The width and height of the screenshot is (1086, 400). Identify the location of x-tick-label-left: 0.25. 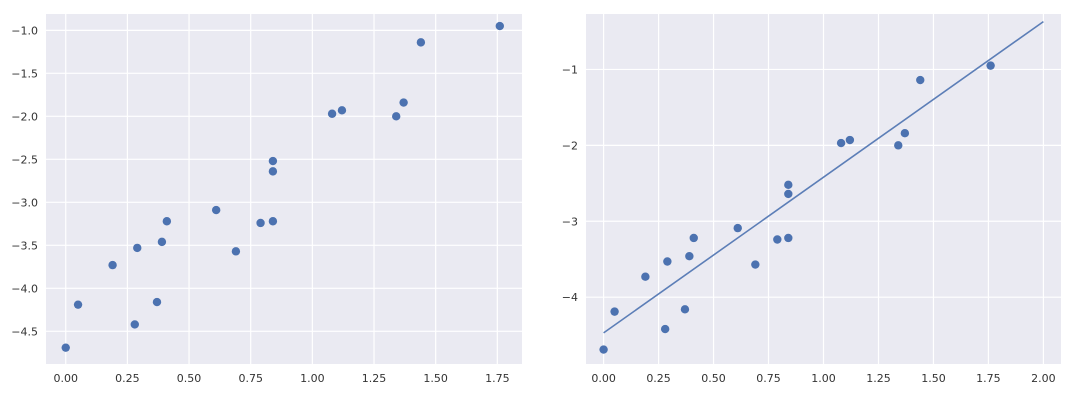
(127, 378).